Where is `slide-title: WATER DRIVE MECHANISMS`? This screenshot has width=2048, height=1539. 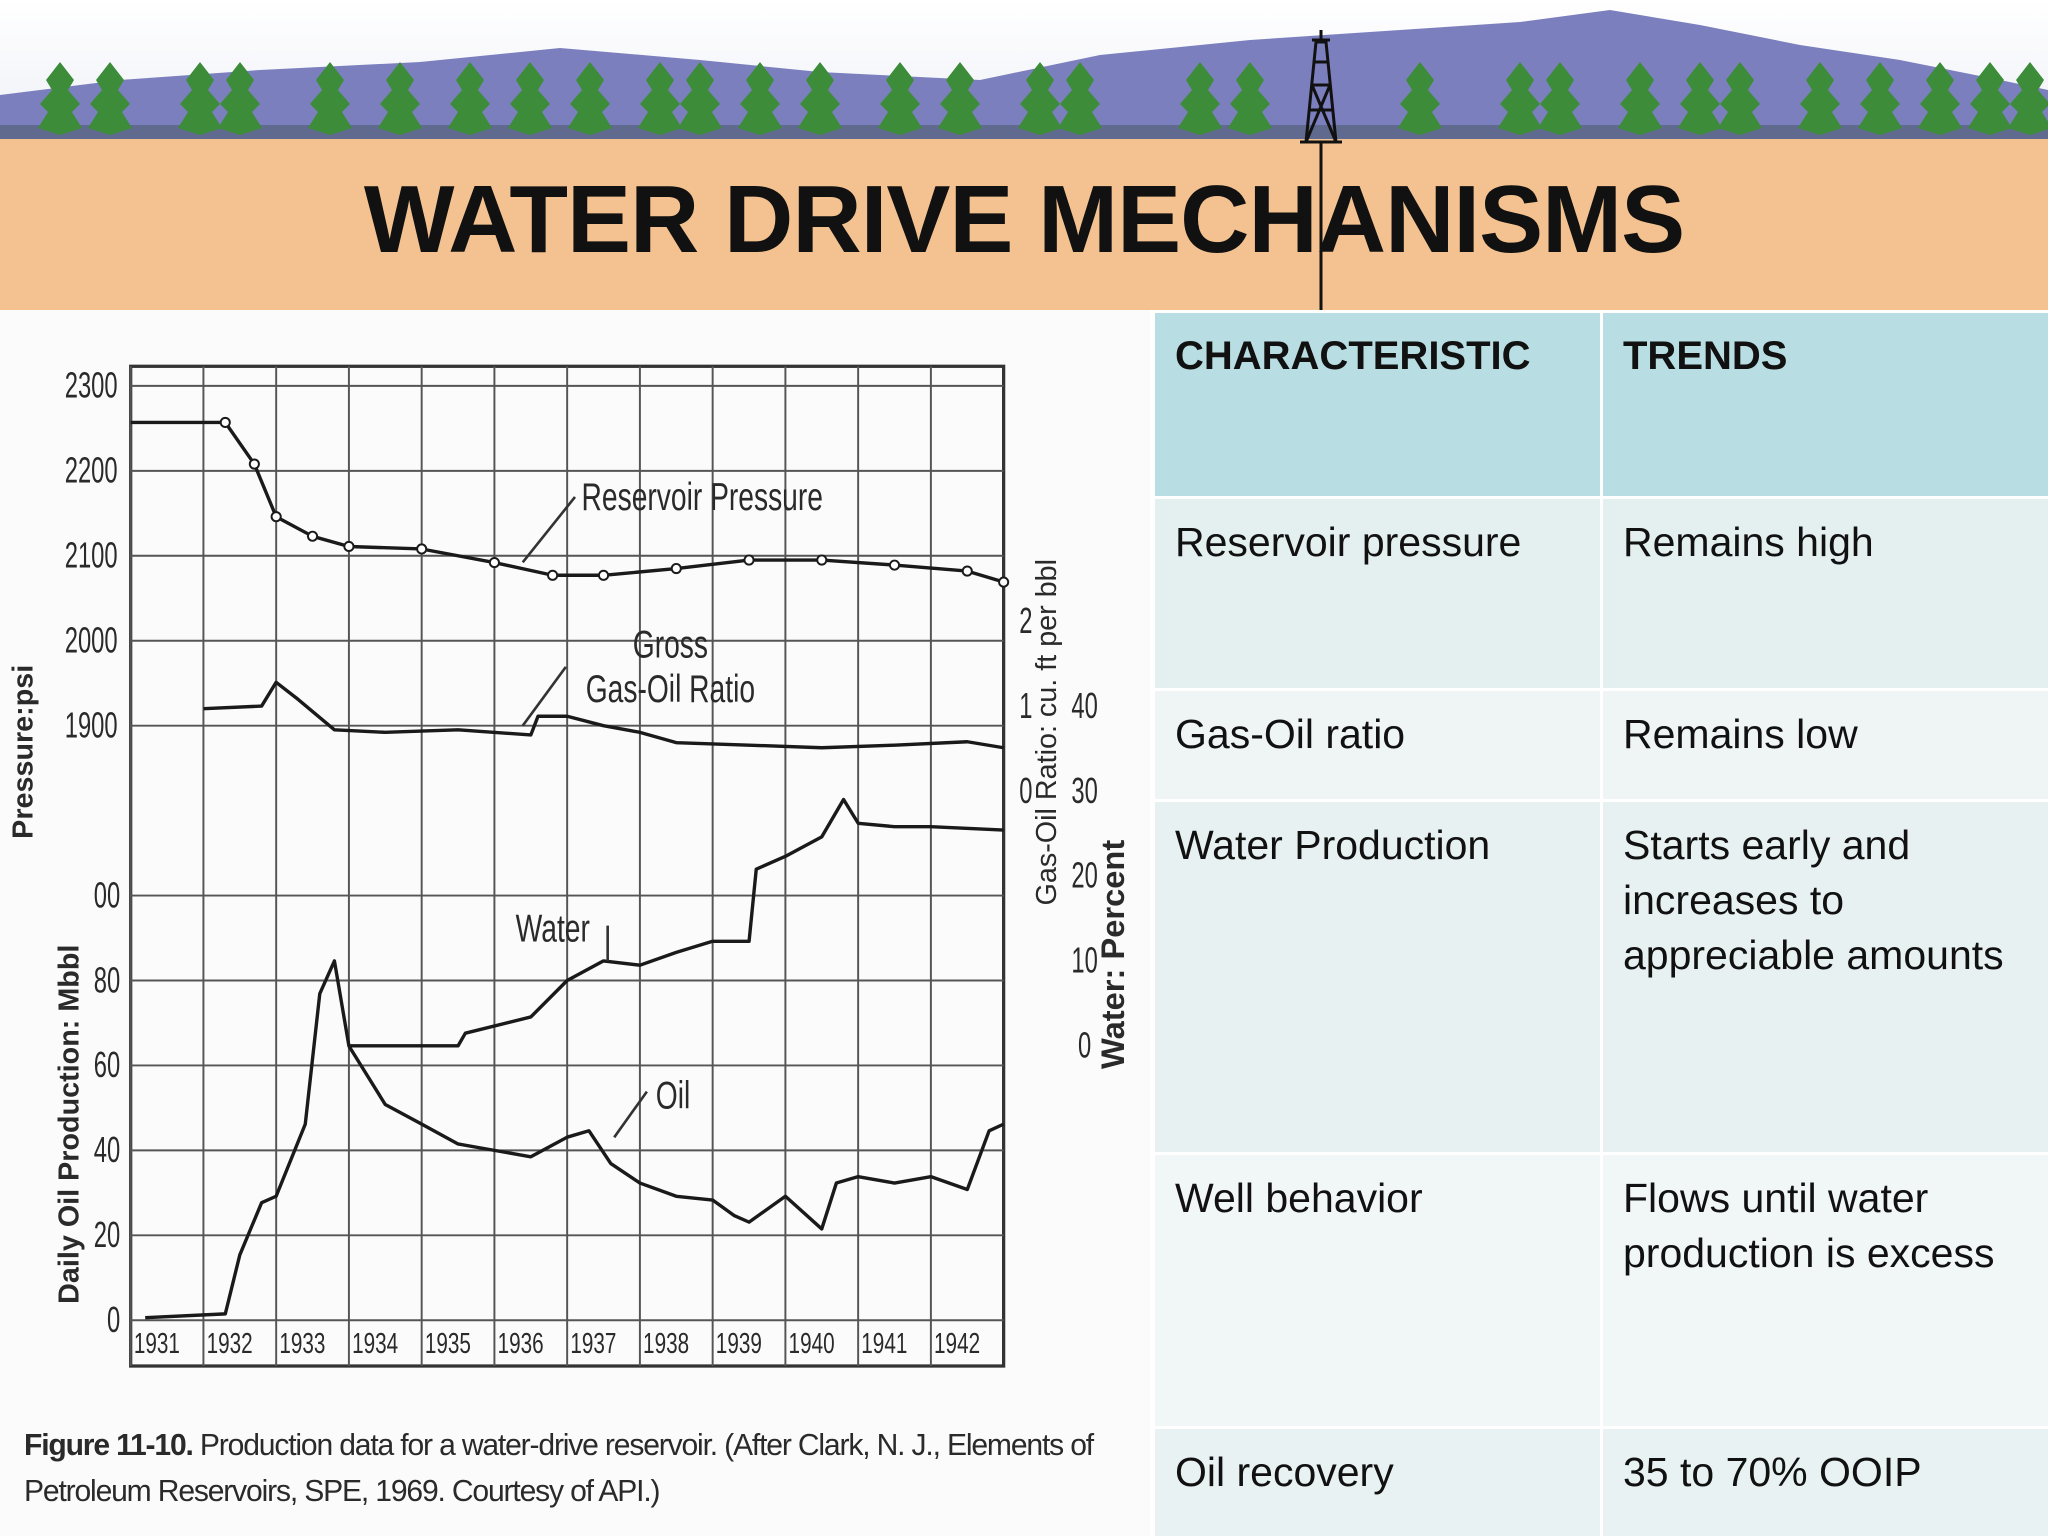
slide-title: WATER DRIVE MECHANISMS is located at coordinates (1024, 220).